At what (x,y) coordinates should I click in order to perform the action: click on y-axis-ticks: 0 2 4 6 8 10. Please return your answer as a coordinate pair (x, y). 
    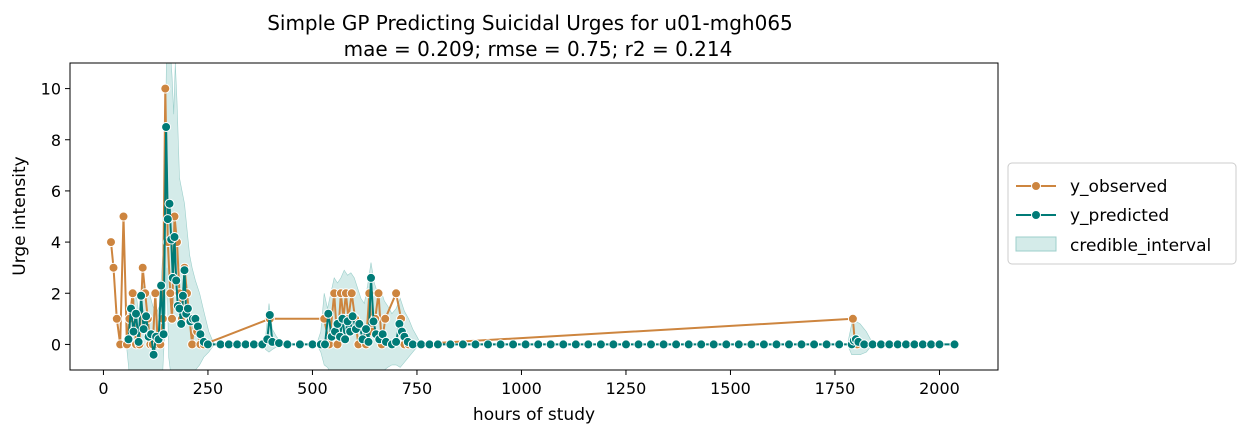
    Looking at the image, I should click on (55, 217).